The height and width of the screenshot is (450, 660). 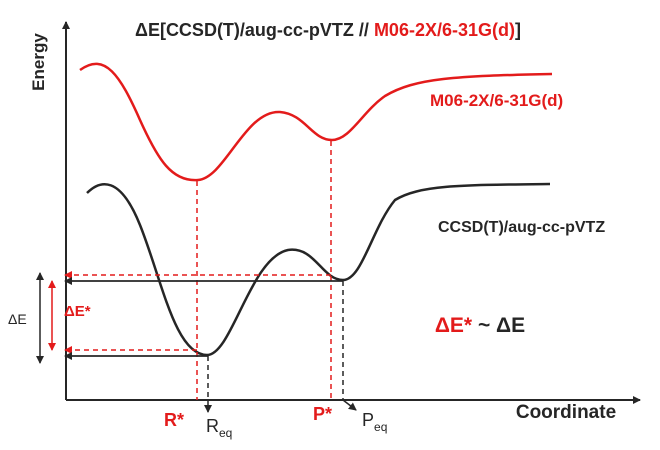 What do you see at coordinates (444, 30) in the screenshot?
I see `title-highlight: M06-2X/6-31G(d)` at bounding box center [444, 30].